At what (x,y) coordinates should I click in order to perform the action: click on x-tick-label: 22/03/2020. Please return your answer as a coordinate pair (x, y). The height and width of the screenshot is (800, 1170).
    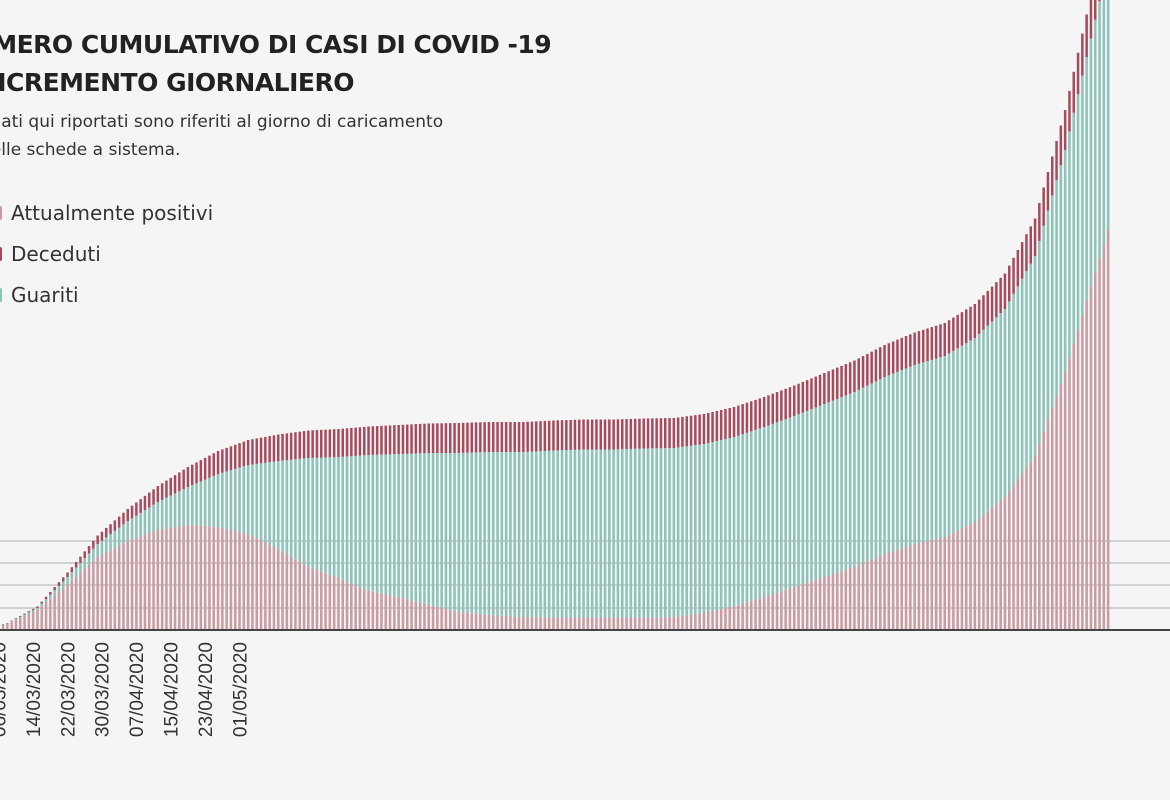
    Looking at the image, I should click on (68, 689).